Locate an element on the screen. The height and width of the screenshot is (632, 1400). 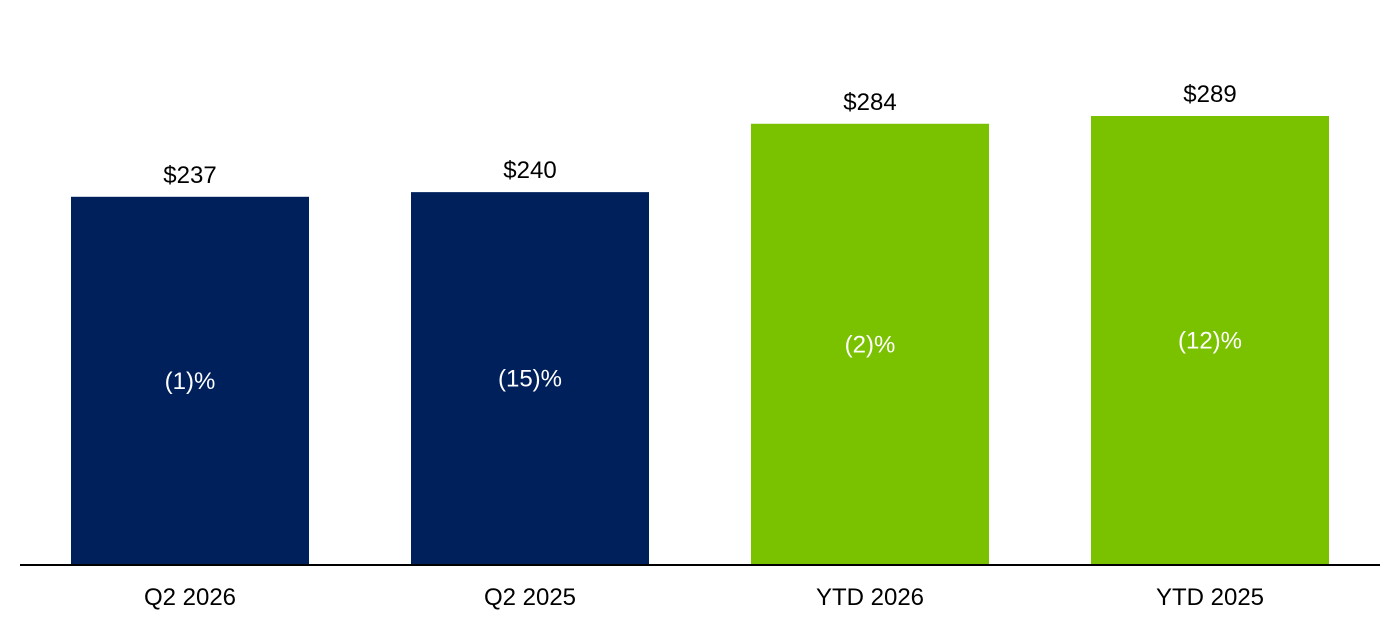
change-label: (12)% is located at coordinates (1210, 341).